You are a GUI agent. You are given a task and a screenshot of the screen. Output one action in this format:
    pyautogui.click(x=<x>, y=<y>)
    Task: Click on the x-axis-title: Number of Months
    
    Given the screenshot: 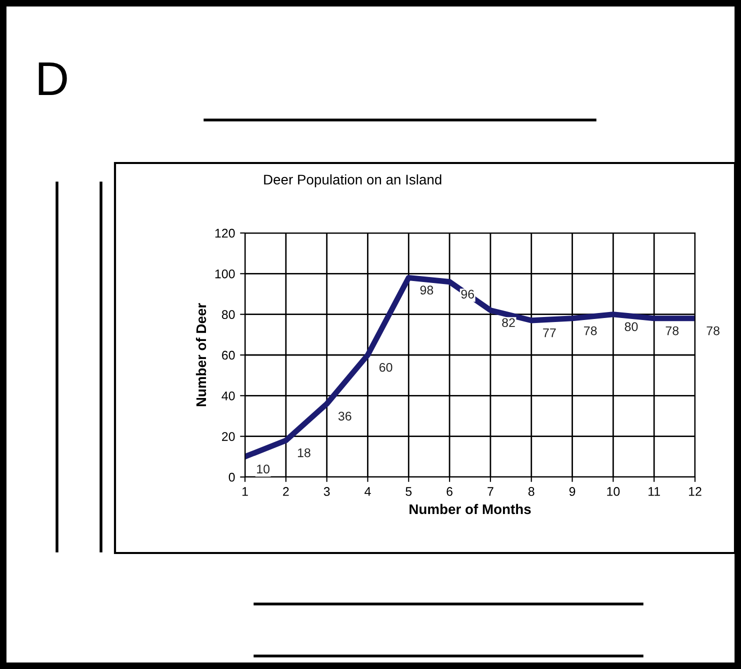 What is the action you would take?
    pyautogui.click(x=470, y=509)
    